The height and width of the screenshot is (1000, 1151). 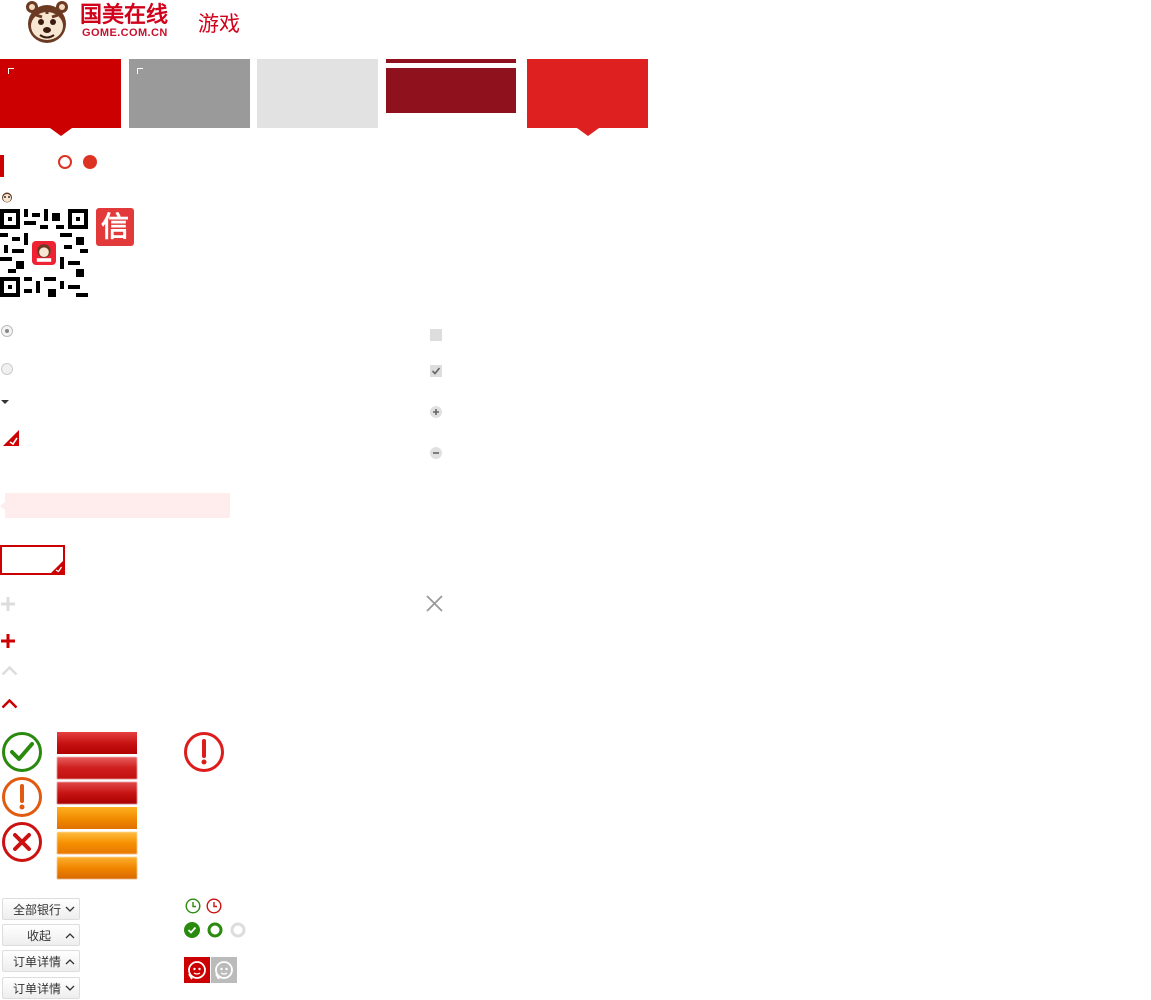 I want to click on section-marker-bar, so click(x=2, y=166).